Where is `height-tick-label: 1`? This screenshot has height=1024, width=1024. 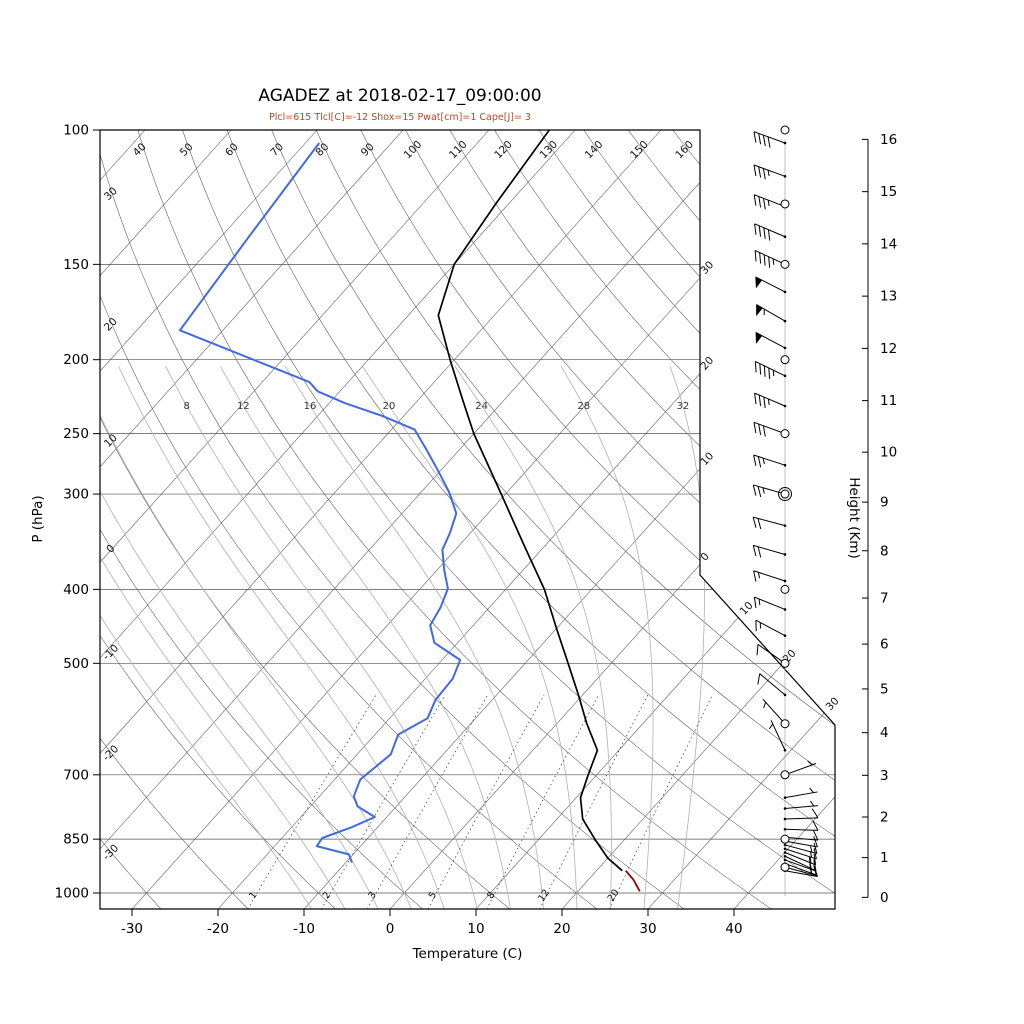 height-tick-label: 1 is located at coordinates (884, 858).